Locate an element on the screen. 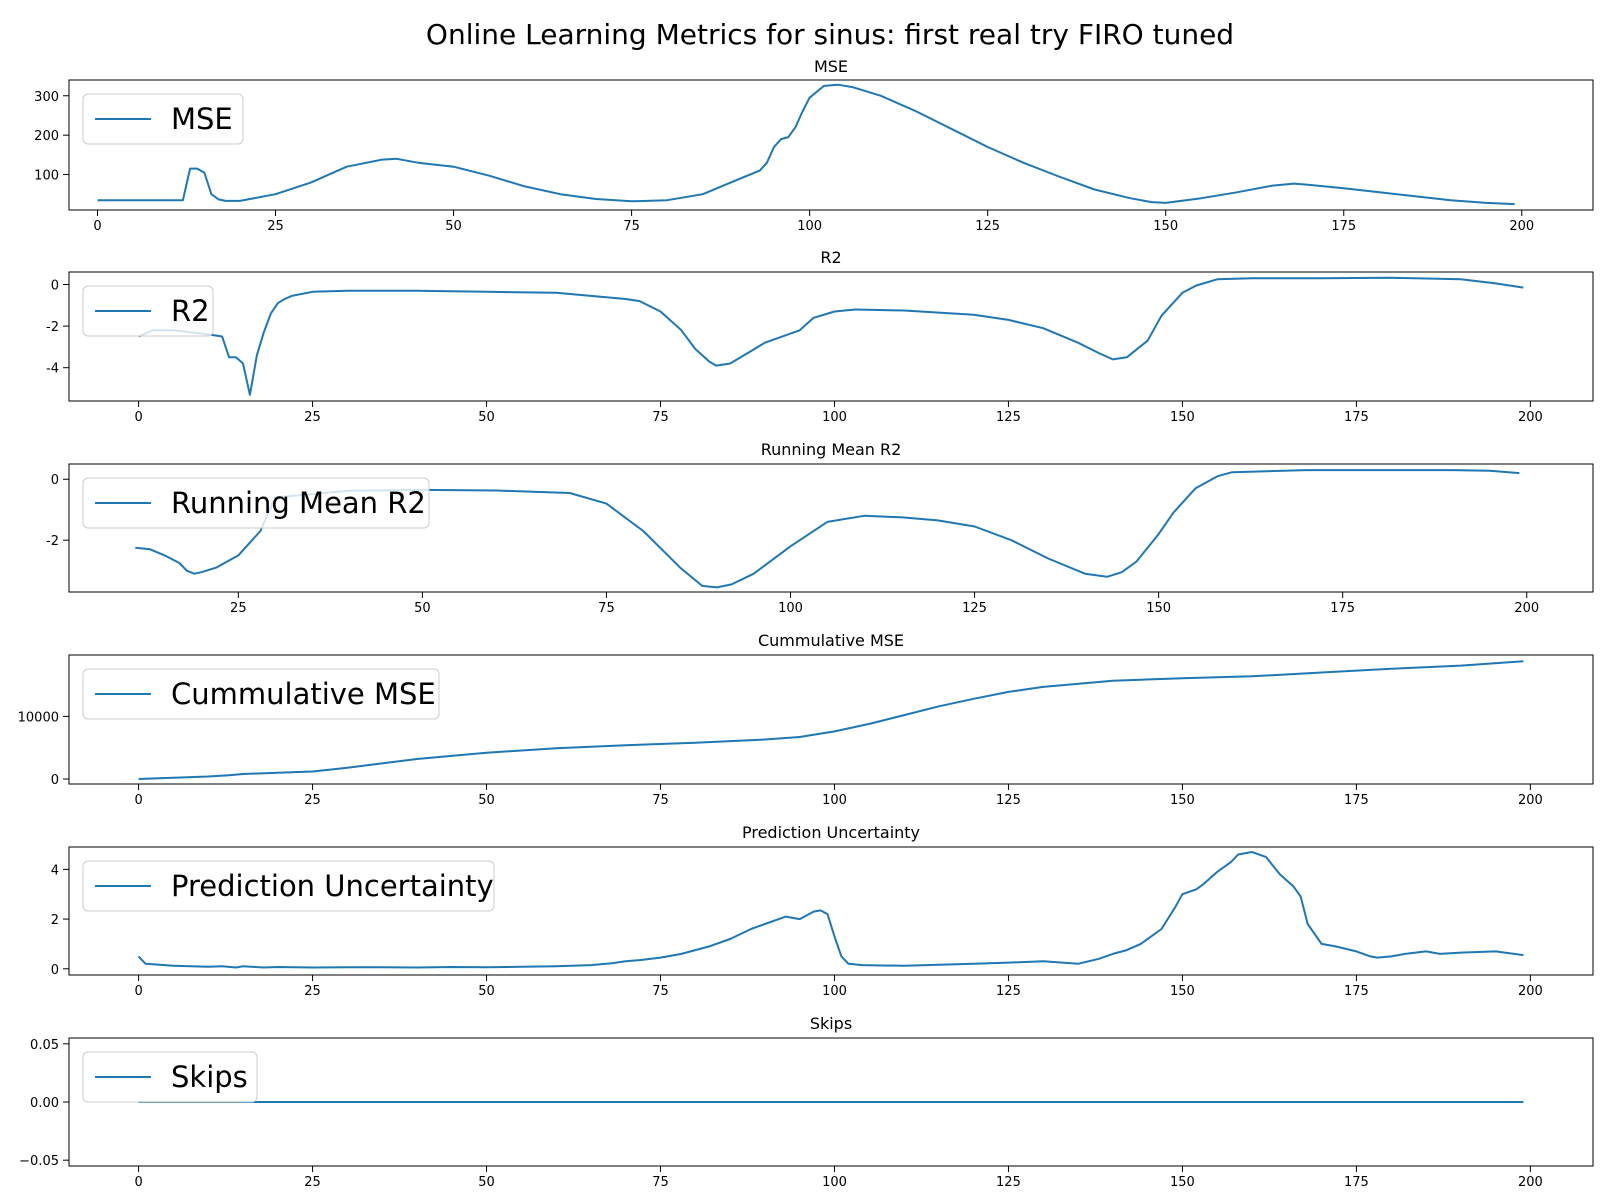 This screenshot has height=1200, width=1600. y-tick-label: 0.05 is located at coordinates (44, 1045).